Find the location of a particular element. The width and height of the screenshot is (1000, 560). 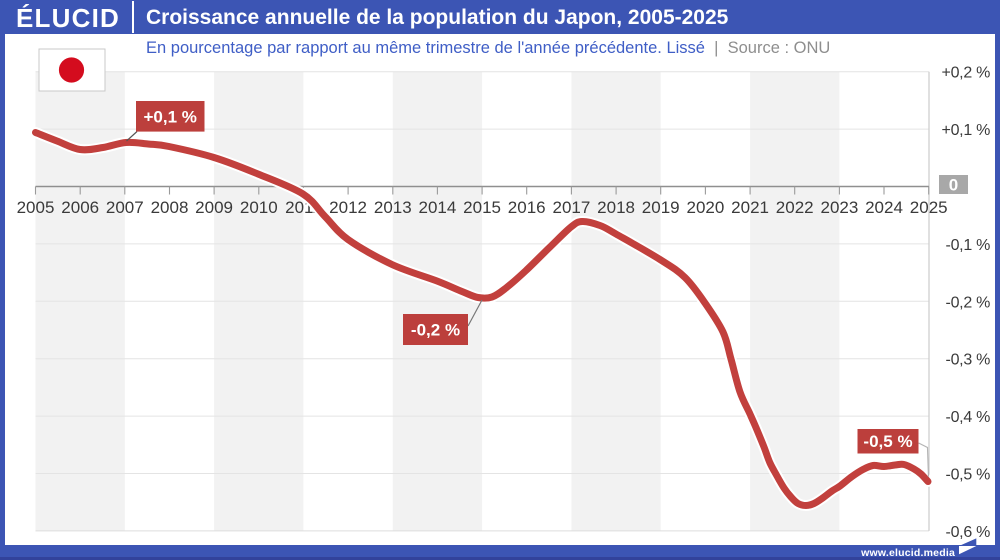

svg-text: 2015 is located at coordinates (482, 207).